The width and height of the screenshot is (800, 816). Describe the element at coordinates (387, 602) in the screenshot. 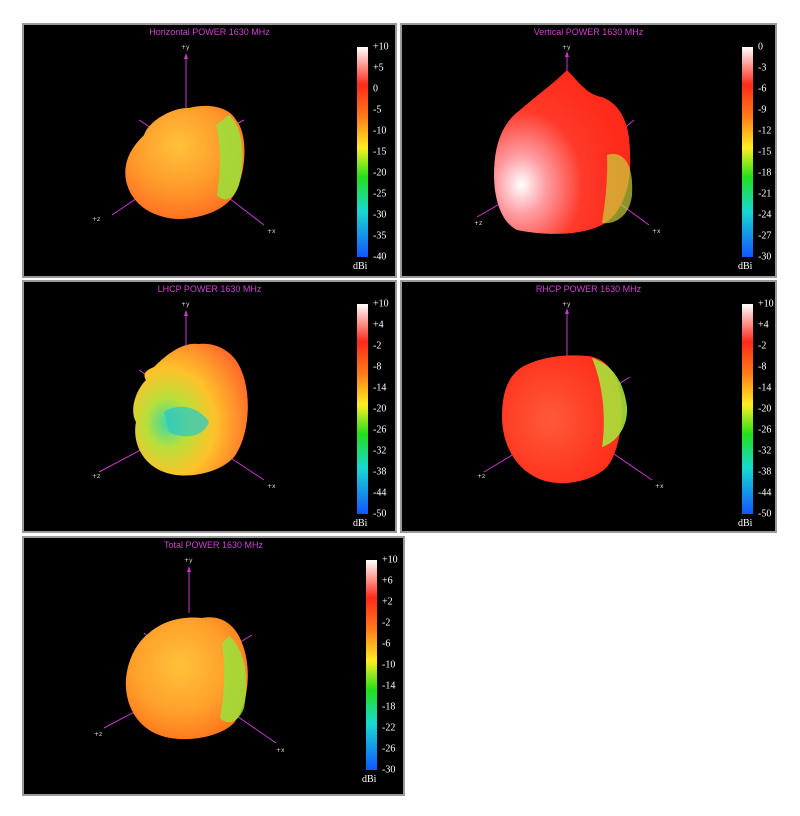

I see `colorbar-tick: +2` at that location.